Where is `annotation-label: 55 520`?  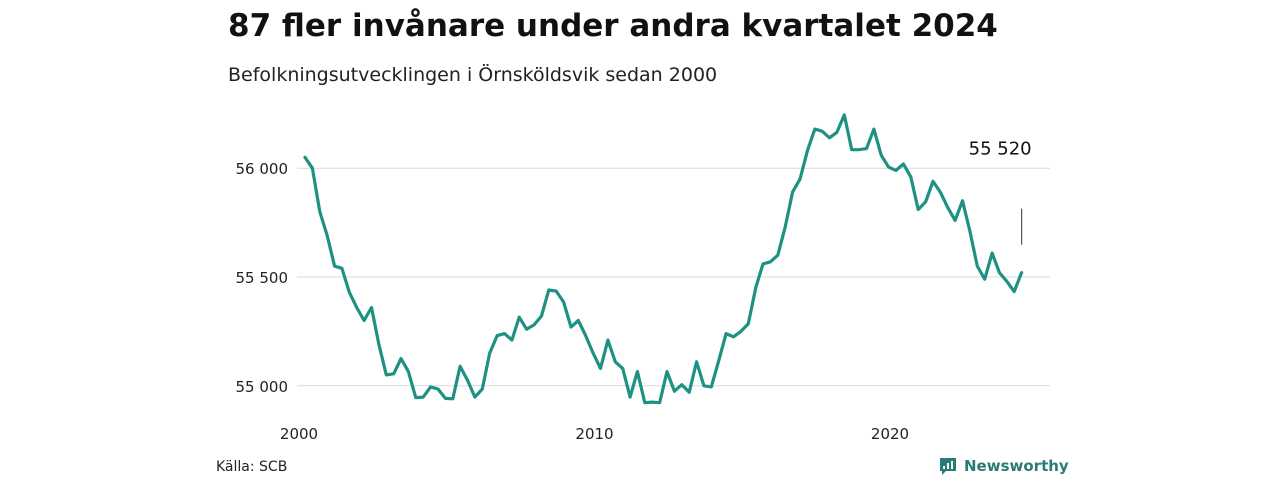 annotation-label: 55 520 is located at coordinates (1000, 149).